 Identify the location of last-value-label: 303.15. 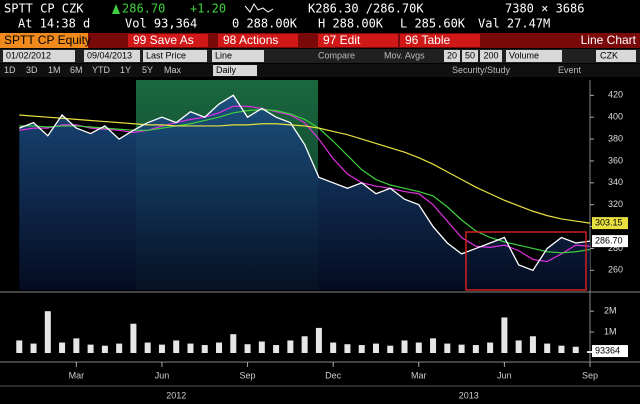
(609, 222).